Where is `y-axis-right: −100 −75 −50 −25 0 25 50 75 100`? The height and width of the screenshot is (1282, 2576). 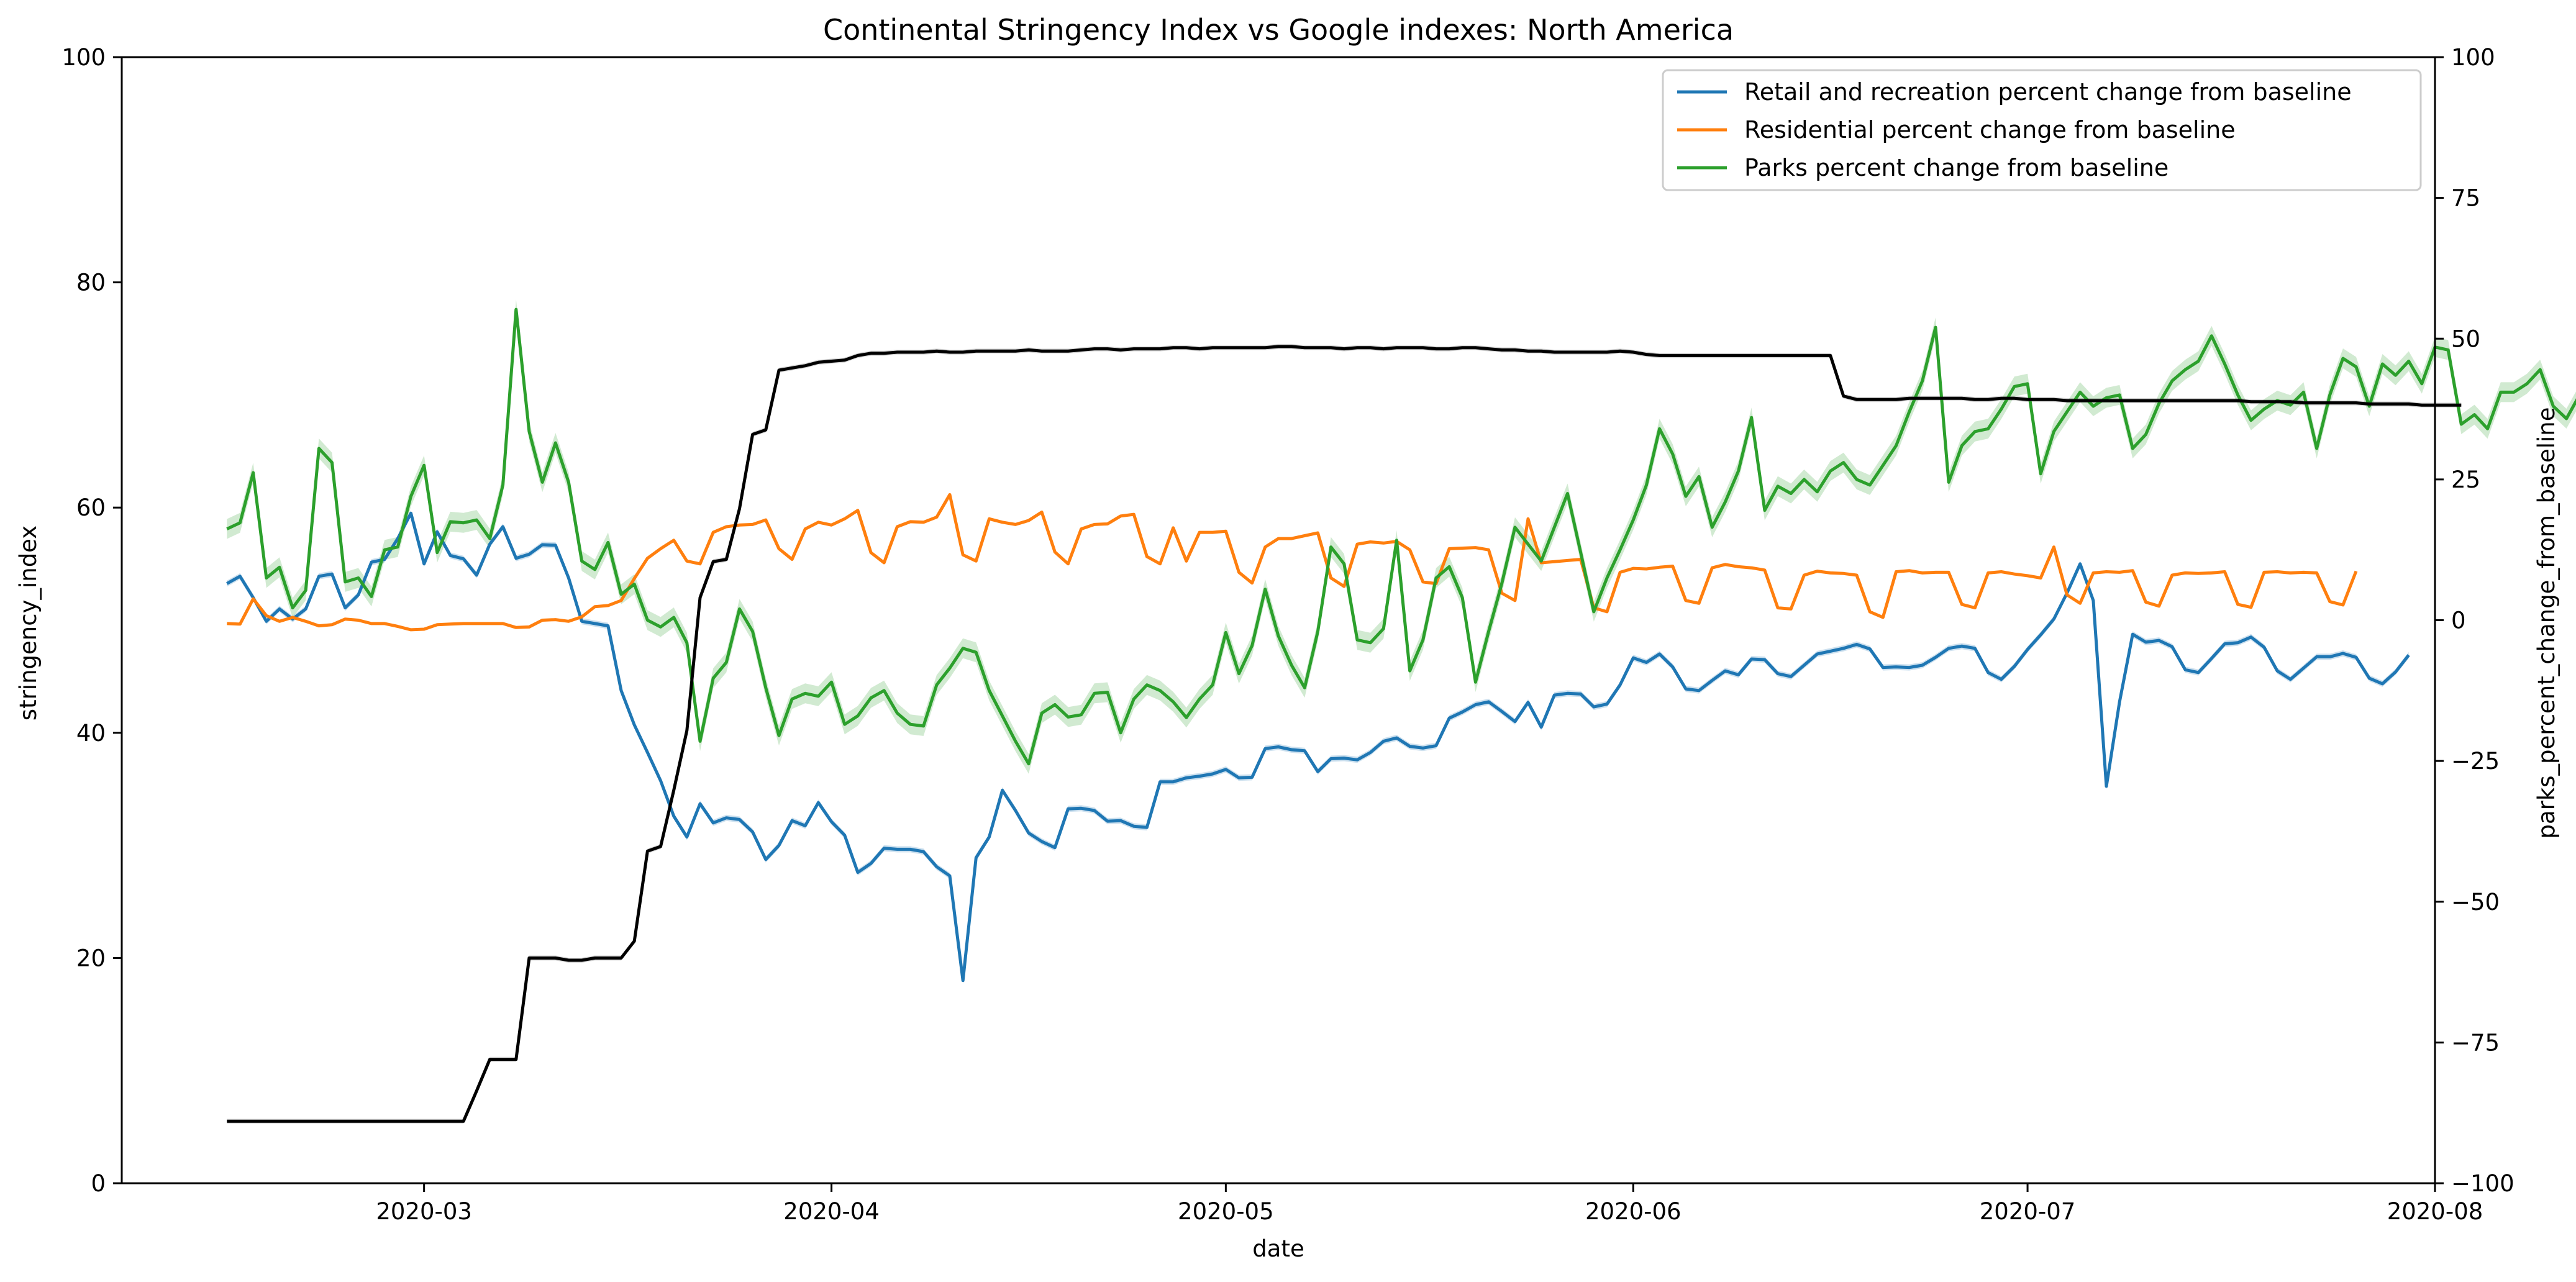 y-axis-right: −100 −75 −50 −25 0 25 50 75 100 is located at coordinates (2475, 620).